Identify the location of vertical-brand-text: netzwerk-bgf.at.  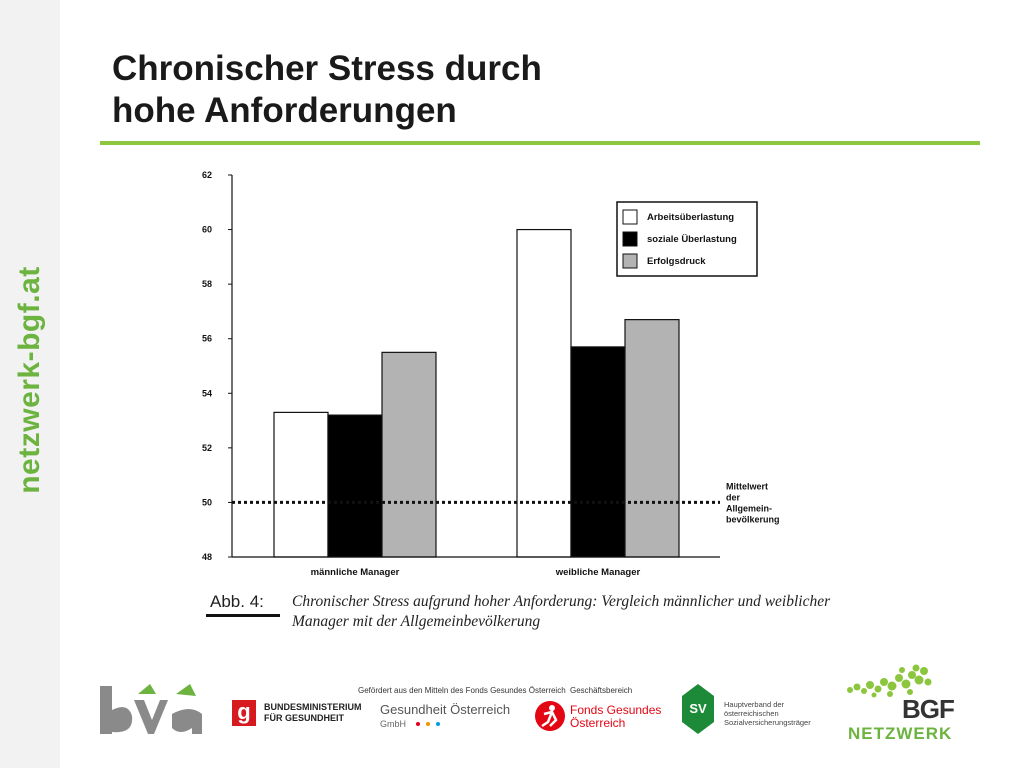
(30, 380).